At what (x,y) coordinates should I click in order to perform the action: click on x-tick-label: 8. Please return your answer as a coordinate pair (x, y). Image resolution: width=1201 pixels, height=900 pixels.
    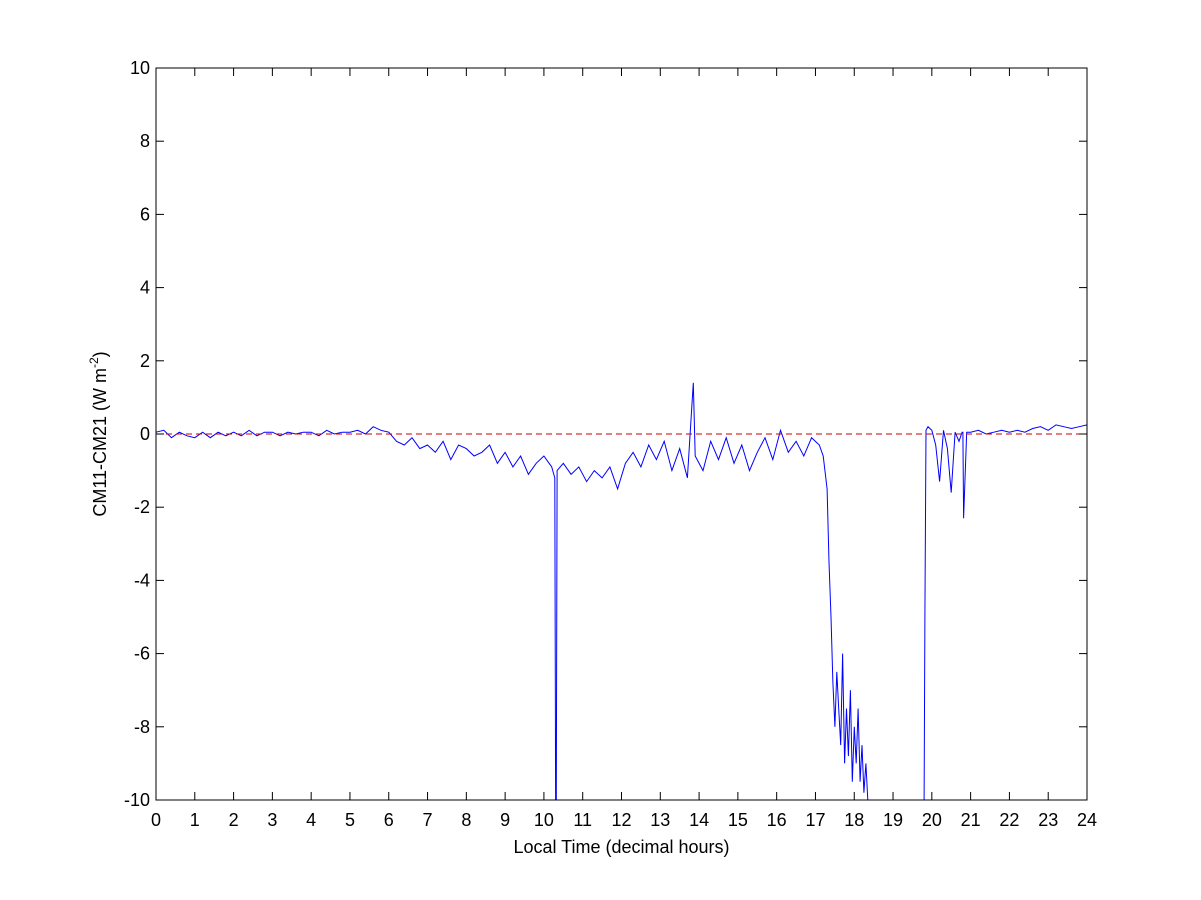
    Looking at the image, I should click on (466, 820).